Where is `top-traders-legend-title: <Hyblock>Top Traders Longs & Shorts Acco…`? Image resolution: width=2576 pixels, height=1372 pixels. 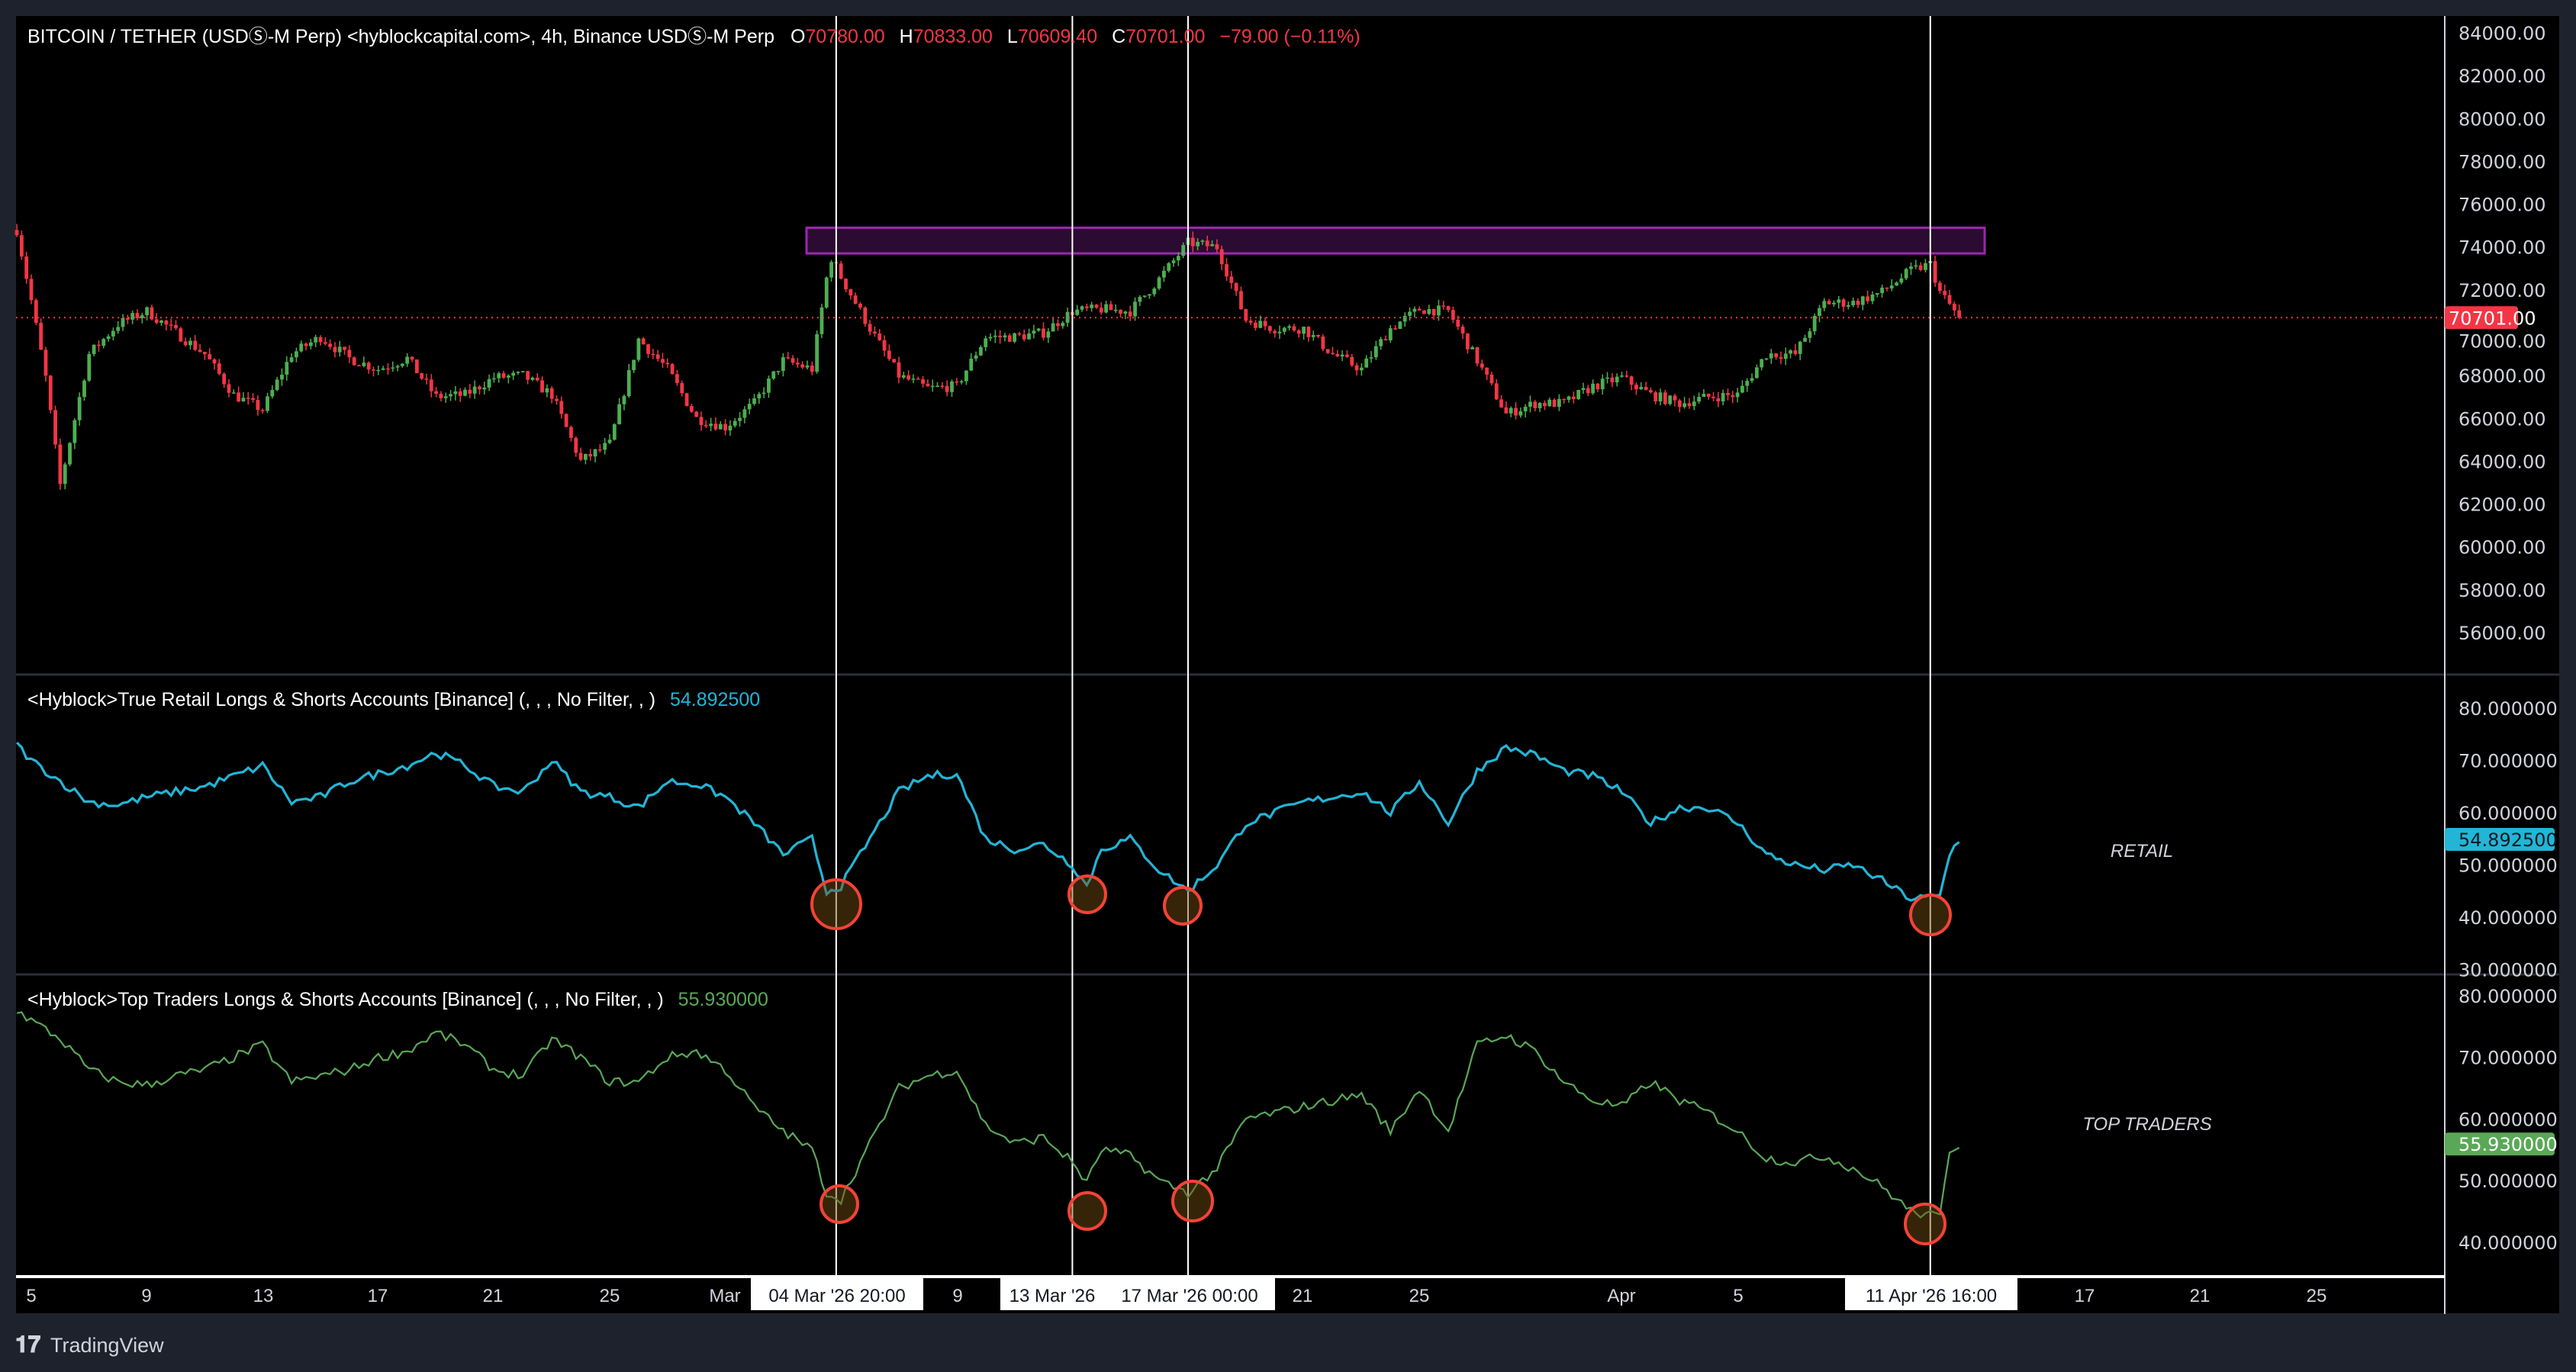 top-traders-legend-title: <Hyblock>Top Traders Longs & Shorts Acco… is located at coordinates (345, 1000).